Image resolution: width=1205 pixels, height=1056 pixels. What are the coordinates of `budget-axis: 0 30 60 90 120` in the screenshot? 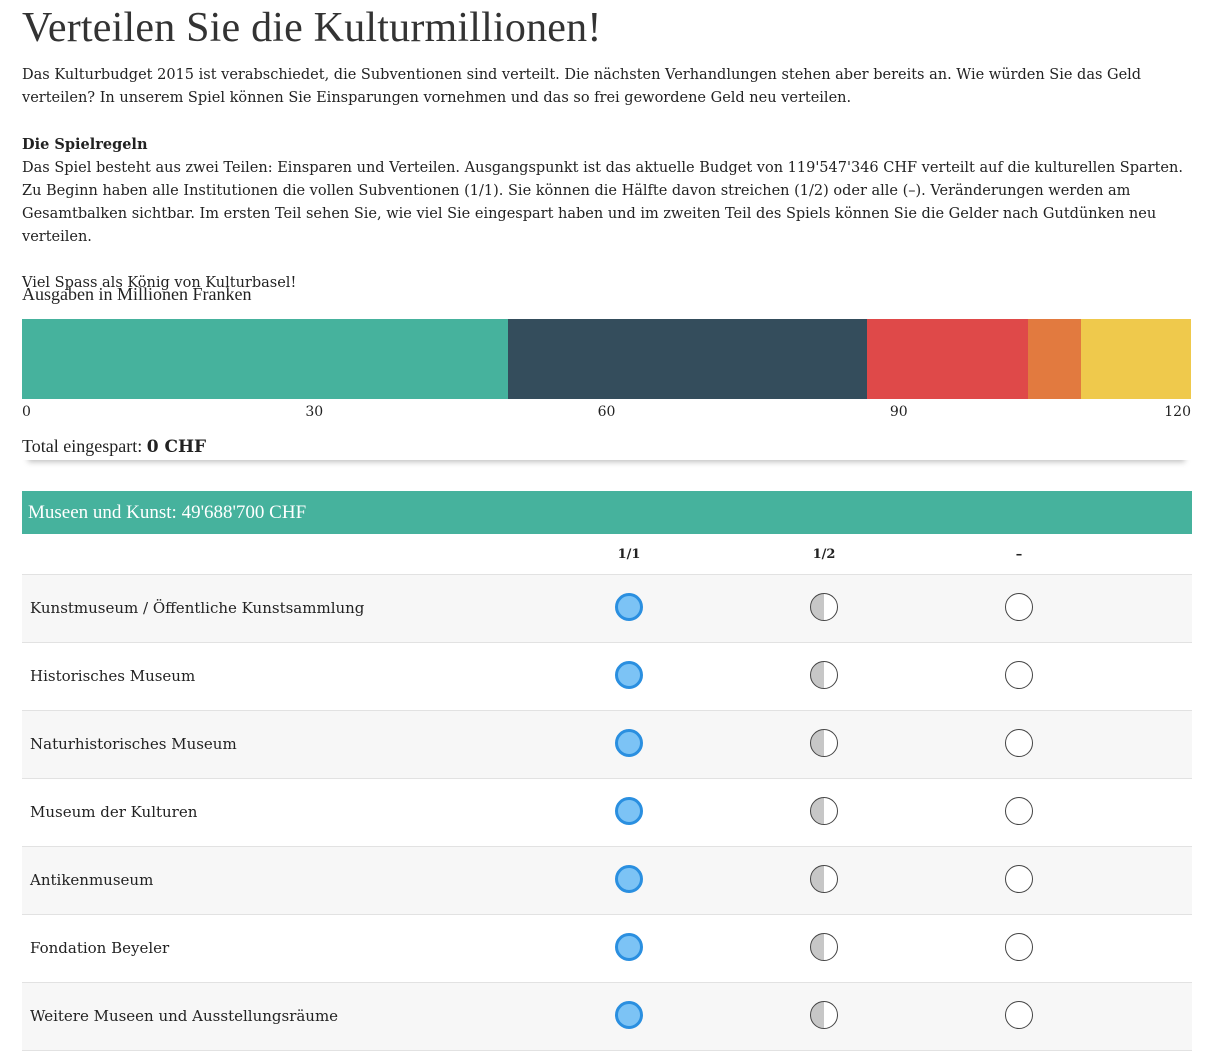 It's located at (606, 414).